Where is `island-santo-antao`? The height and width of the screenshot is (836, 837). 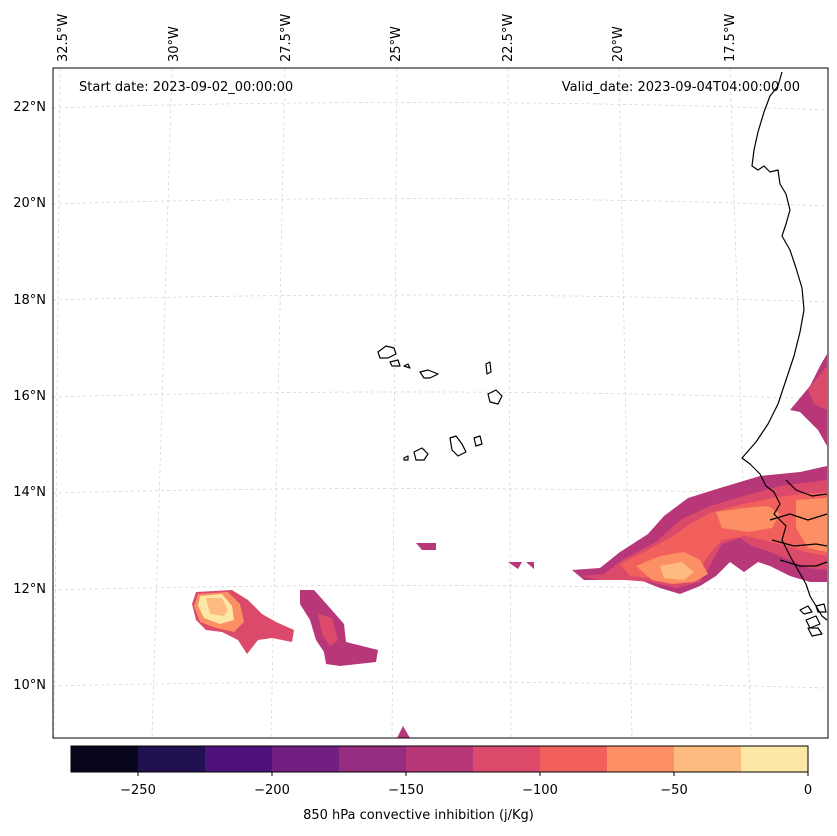 island-santo-antao is located at coordinates (387, 352).